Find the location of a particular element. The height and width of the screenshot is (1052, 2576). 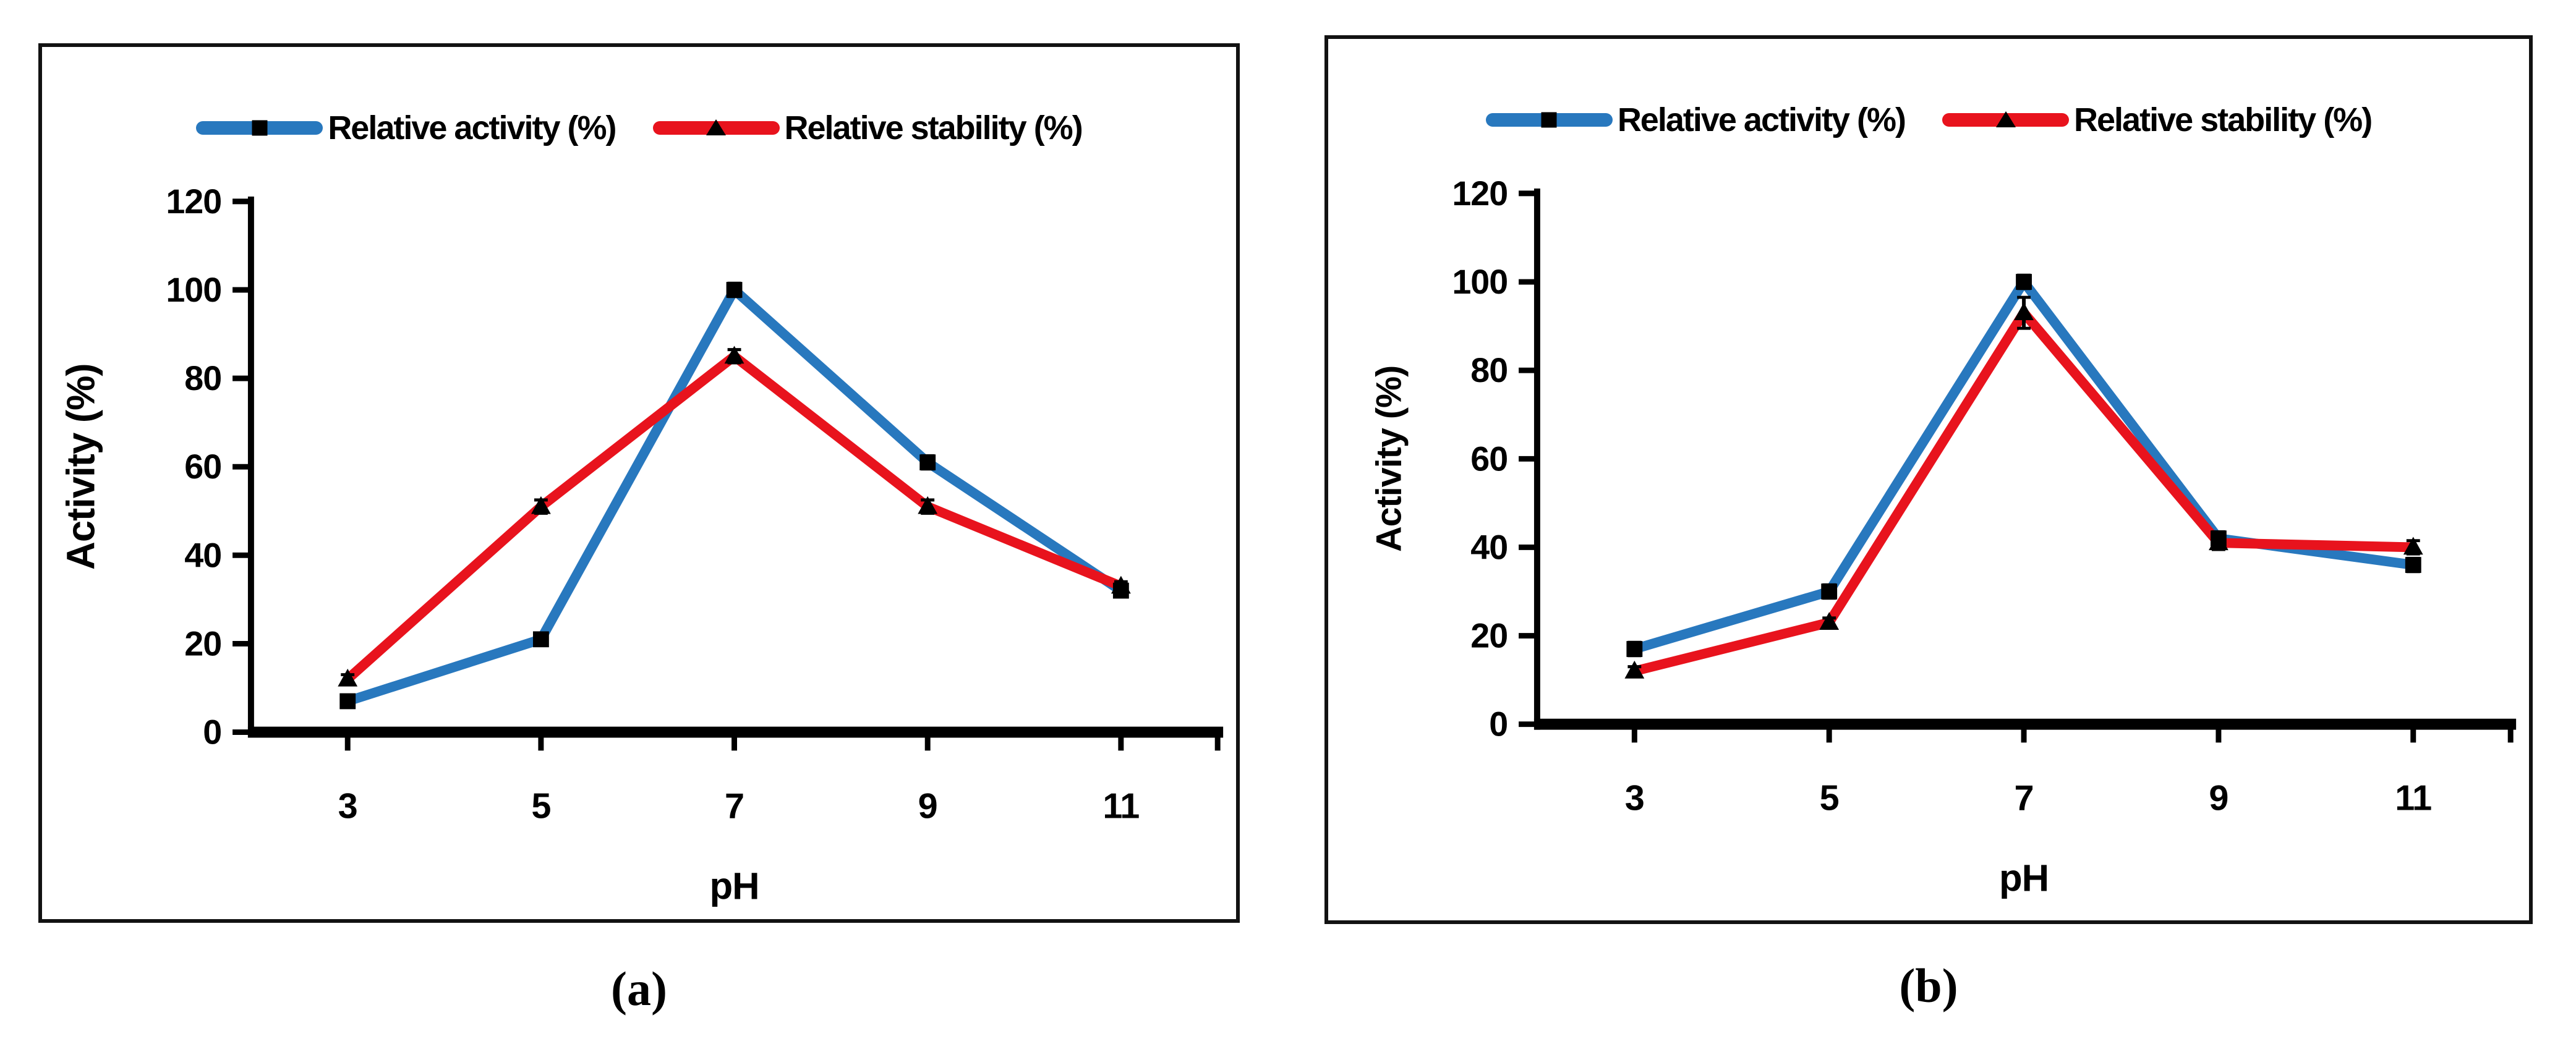

caption-a: (a) is located at coordinates (639, 989).